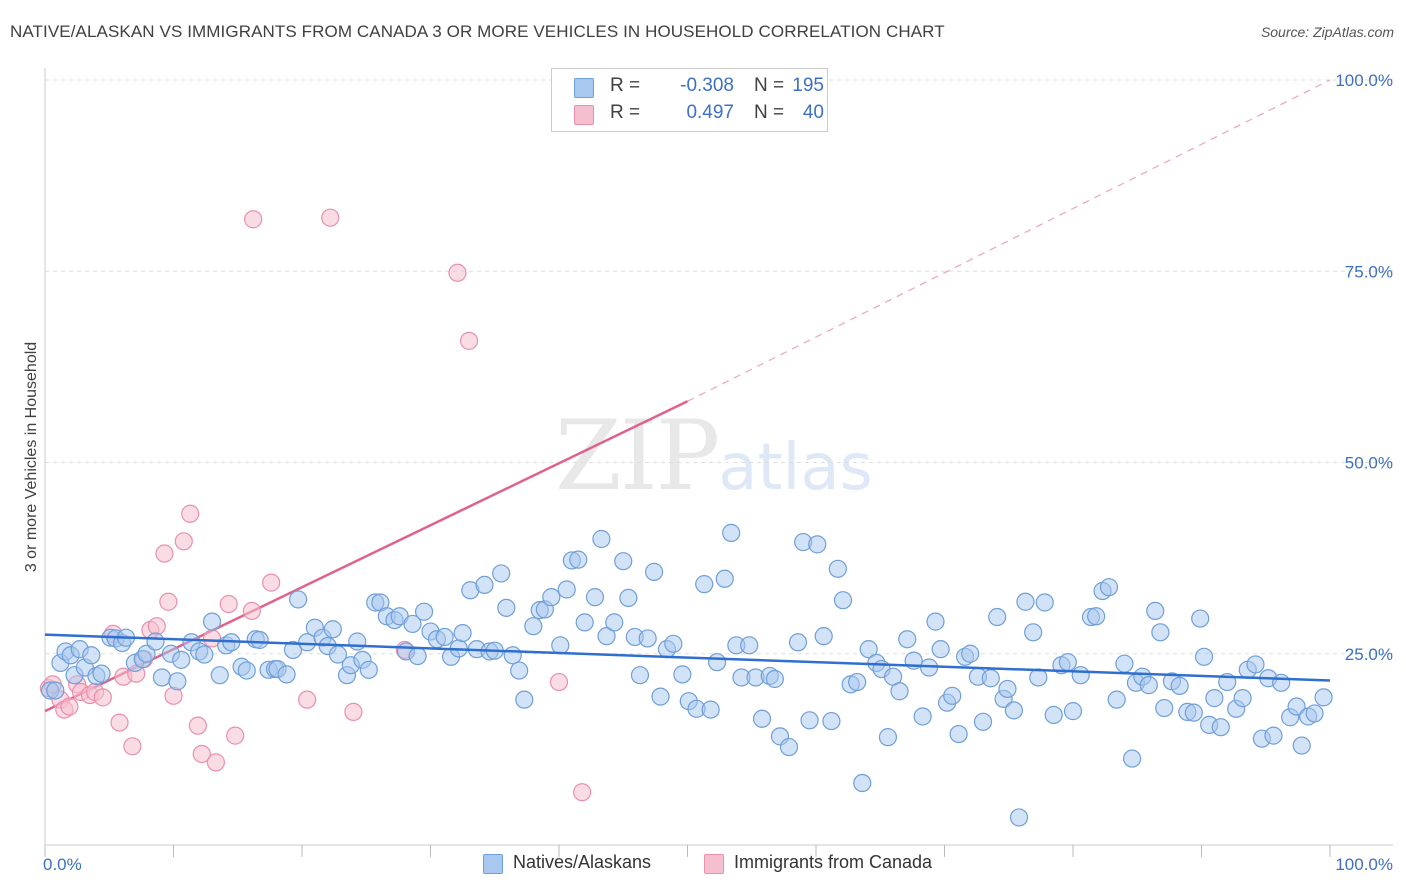 The width and height of the screenshot is (1406, 892). Describe the element at coordinates (62, 864) in the screenshot. I see `x-tick-label: 0.0%` at that location.